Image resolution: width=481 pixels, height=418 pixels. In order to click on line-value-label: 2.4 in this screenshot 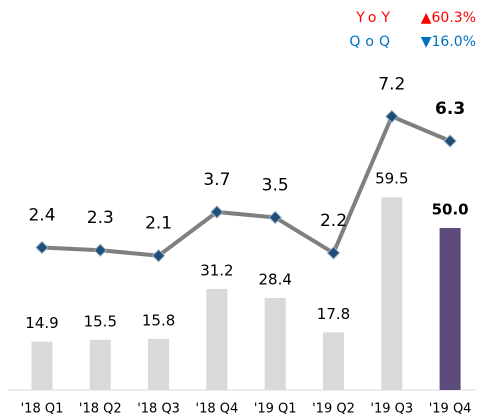, I will do `click(41, 215)`.